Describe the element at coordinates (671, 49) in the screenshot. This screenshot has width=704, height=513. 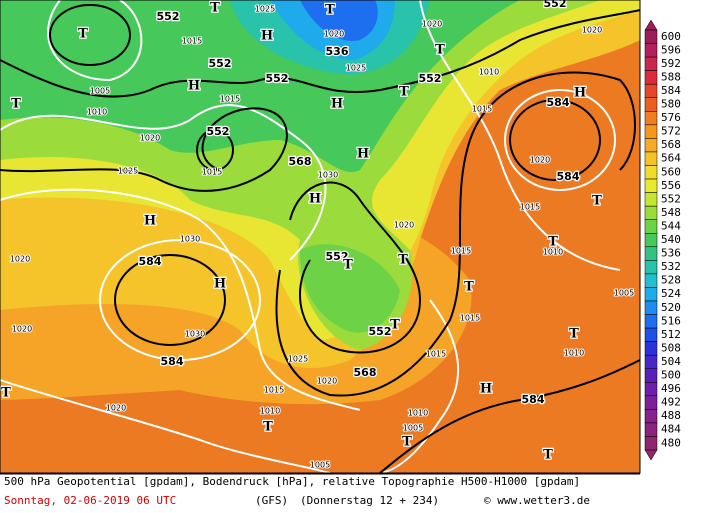
I see `scale-label: 596` at that location.